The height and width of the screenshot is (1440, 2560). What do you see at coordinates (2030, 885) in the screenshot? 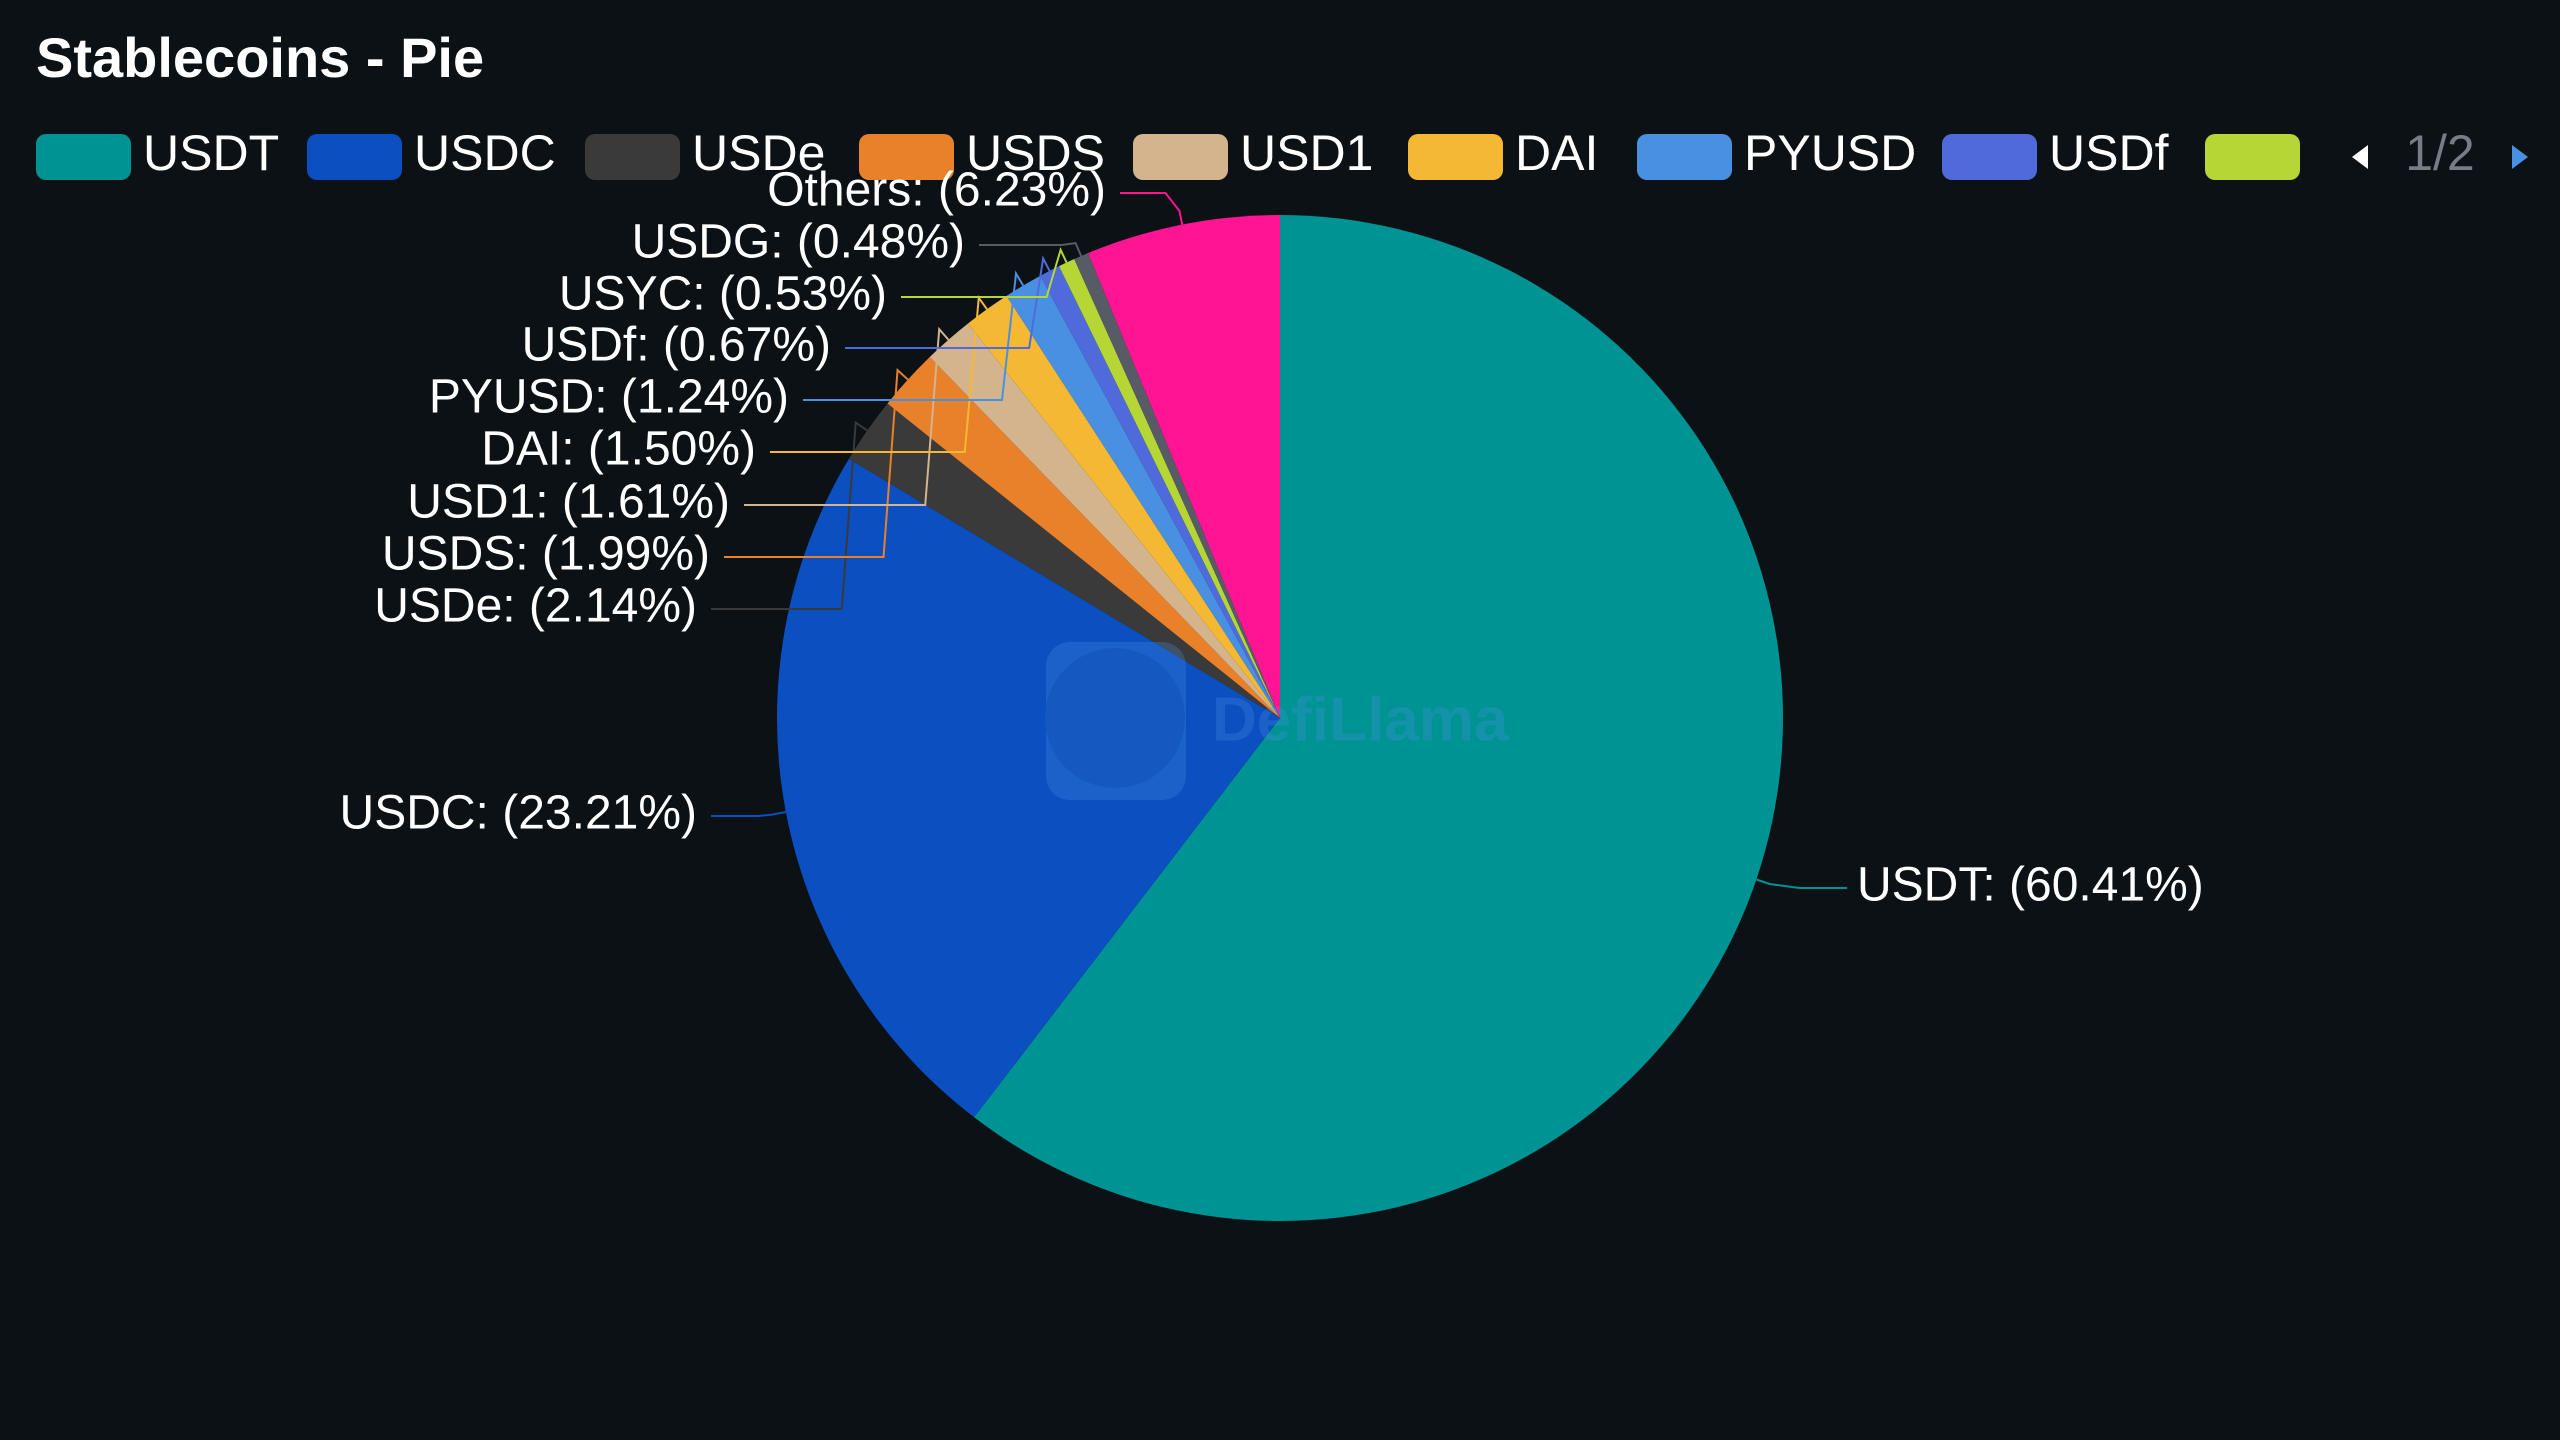
I see `data-label: USDT: (60.41%)` at bounding box center [2030, 885].